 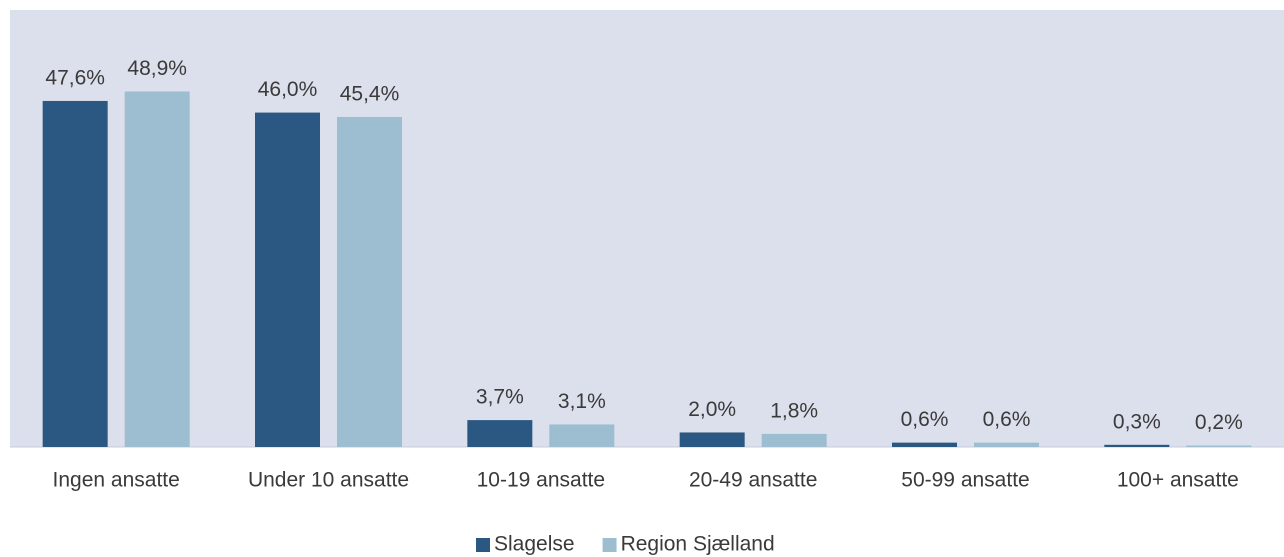 What do you see at coordinates (116, 480) in the screenshot?
I see `x-tick-label: Ingen ansatte` at bounding box center [116, 480].